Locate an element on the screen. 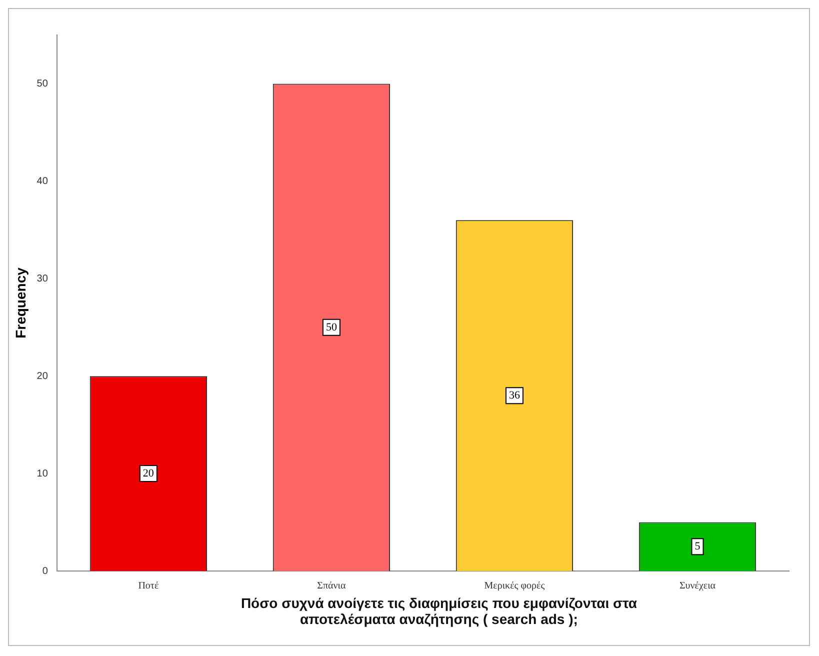 The height and width of the screenshot is (656, 819). y-tick-label: 40 is located at coordinates (42, 181).